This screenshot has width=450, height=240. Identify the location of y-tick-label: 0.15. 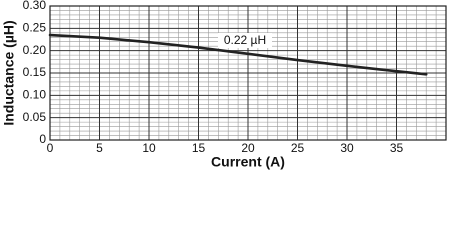
(35, 72).